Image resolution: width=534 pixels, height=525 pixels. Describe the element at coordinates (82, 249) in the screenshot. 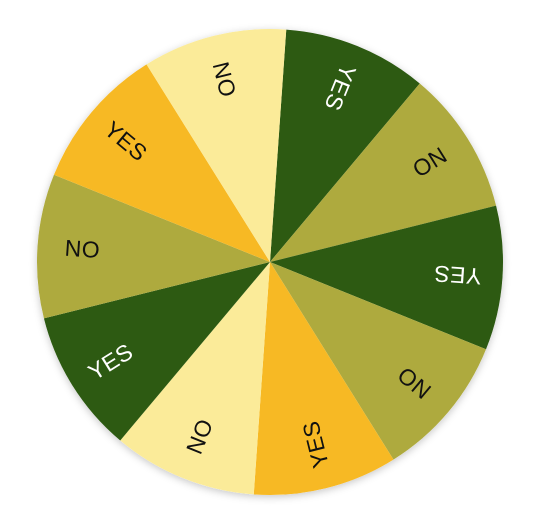

I see `wheel-segment-label-8: NO` at that location.